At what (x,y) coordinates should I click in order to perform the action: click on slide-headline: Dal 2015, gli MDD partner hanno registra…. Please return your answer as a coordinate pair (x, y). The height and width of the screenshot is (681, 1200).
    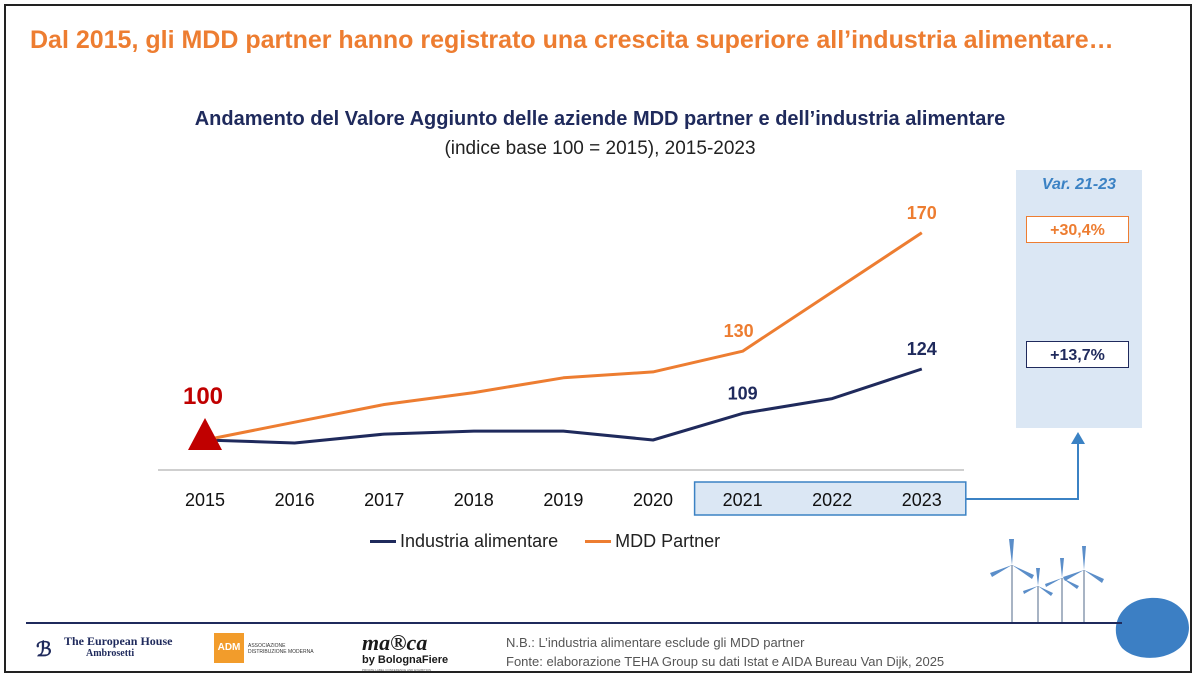
    Looking at the image, I should click on (572, 40).